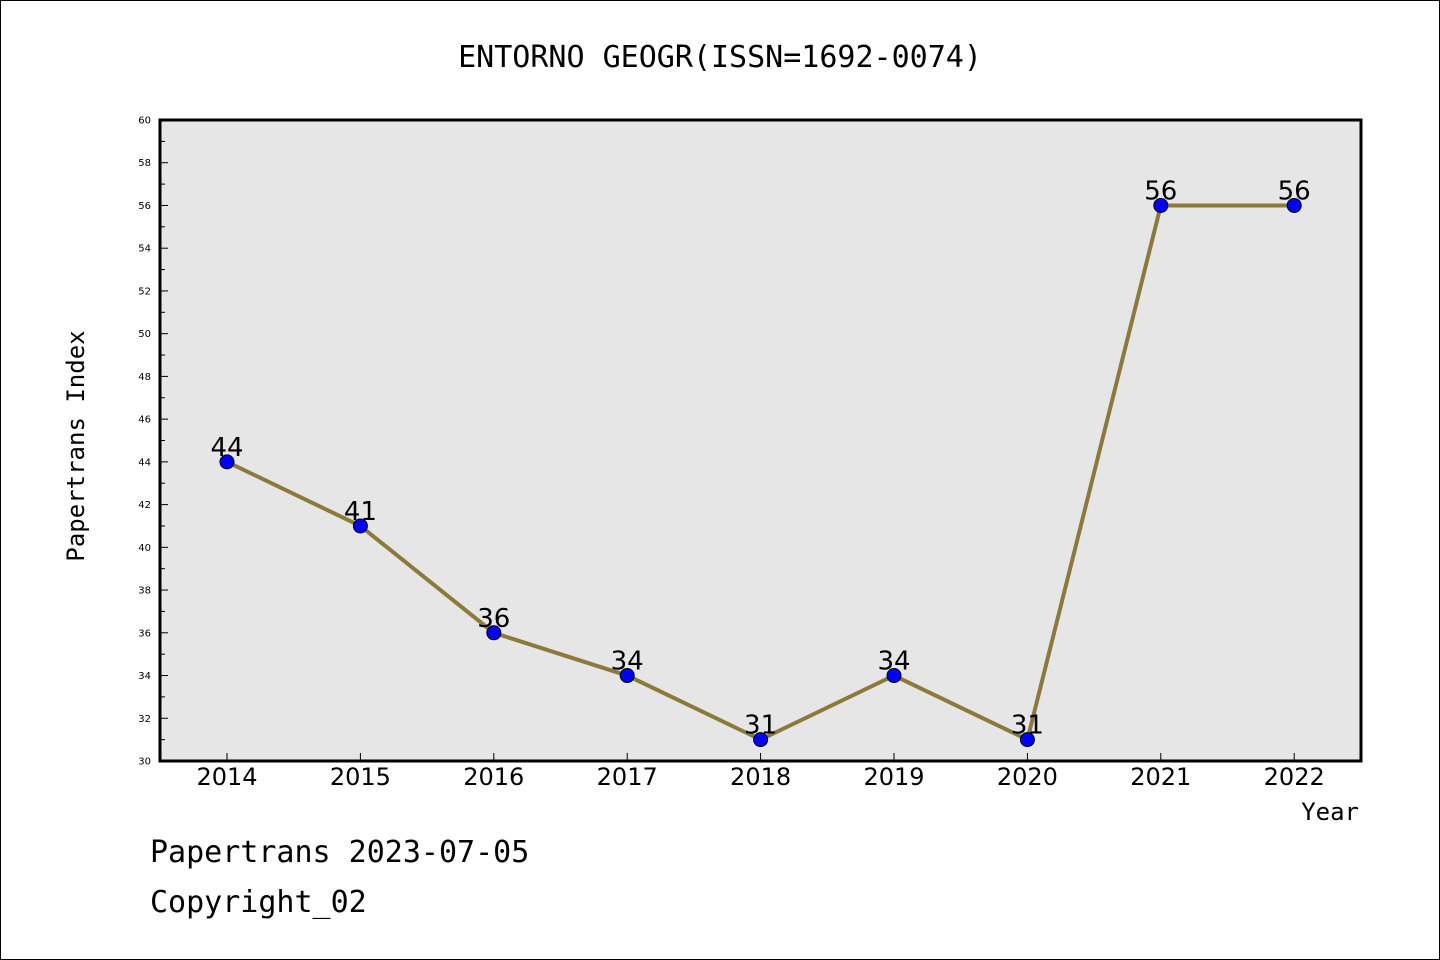 The width and height of the screenshot is (1440, 960). I want to click on x-tick-label: 2015, so click(360, 777).